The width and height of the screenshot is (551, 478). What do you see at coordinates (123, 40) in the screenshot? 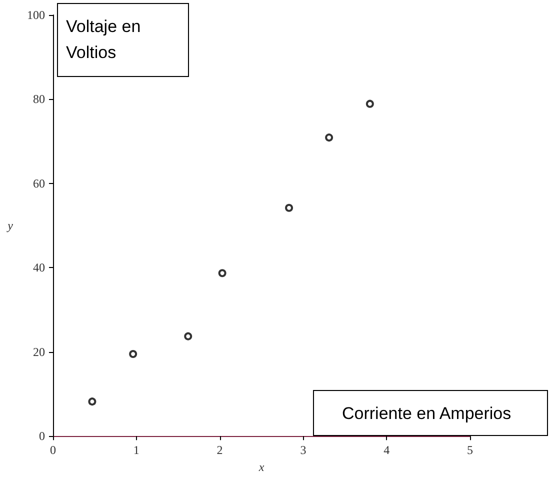
I see `annotation: Voltaje en Voltios` at bounding box center [123, 40].